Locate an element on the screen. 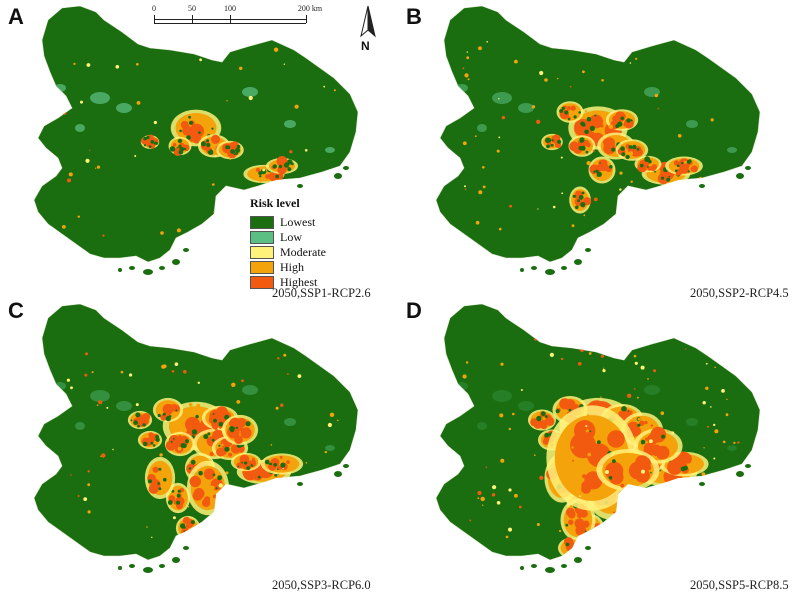 The height and width of the screenshot is (596, 803). legend-item: Highest is located at coordinates (310, 282).